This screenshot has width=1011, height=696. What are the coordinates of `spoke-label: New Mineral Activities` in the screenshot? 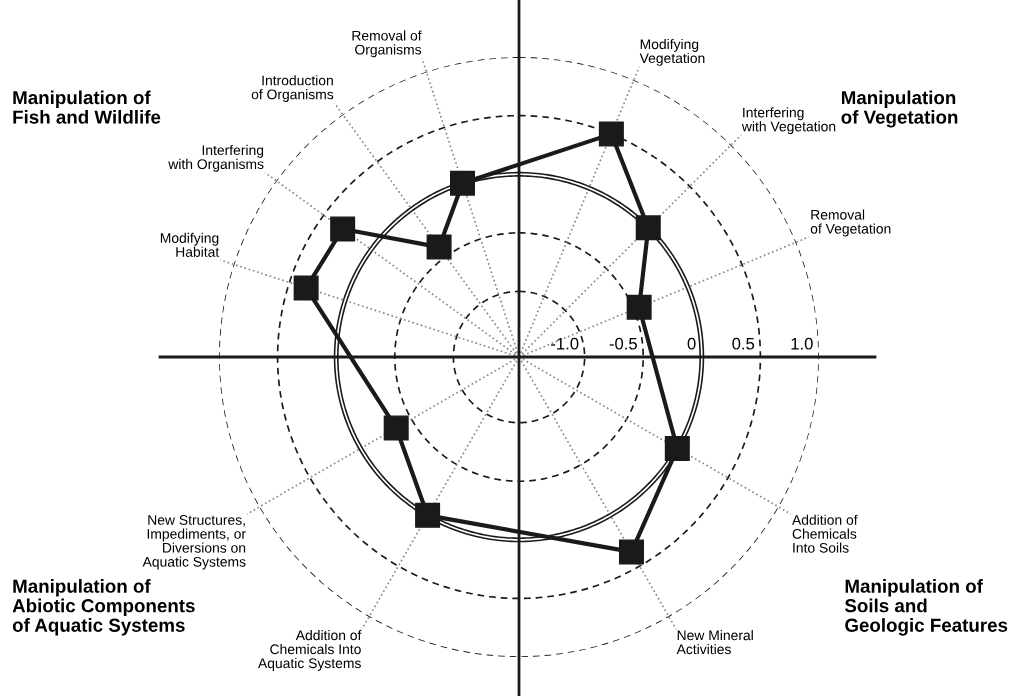 It's located at (714, 642).